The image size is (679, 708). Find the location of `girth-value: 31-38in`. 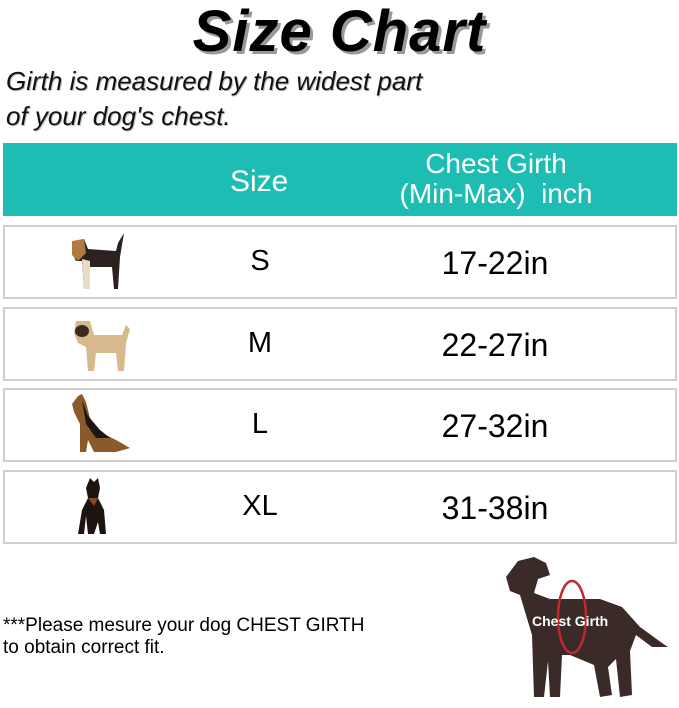

girth-value: 31-38in is located at coordinates (495, 508).